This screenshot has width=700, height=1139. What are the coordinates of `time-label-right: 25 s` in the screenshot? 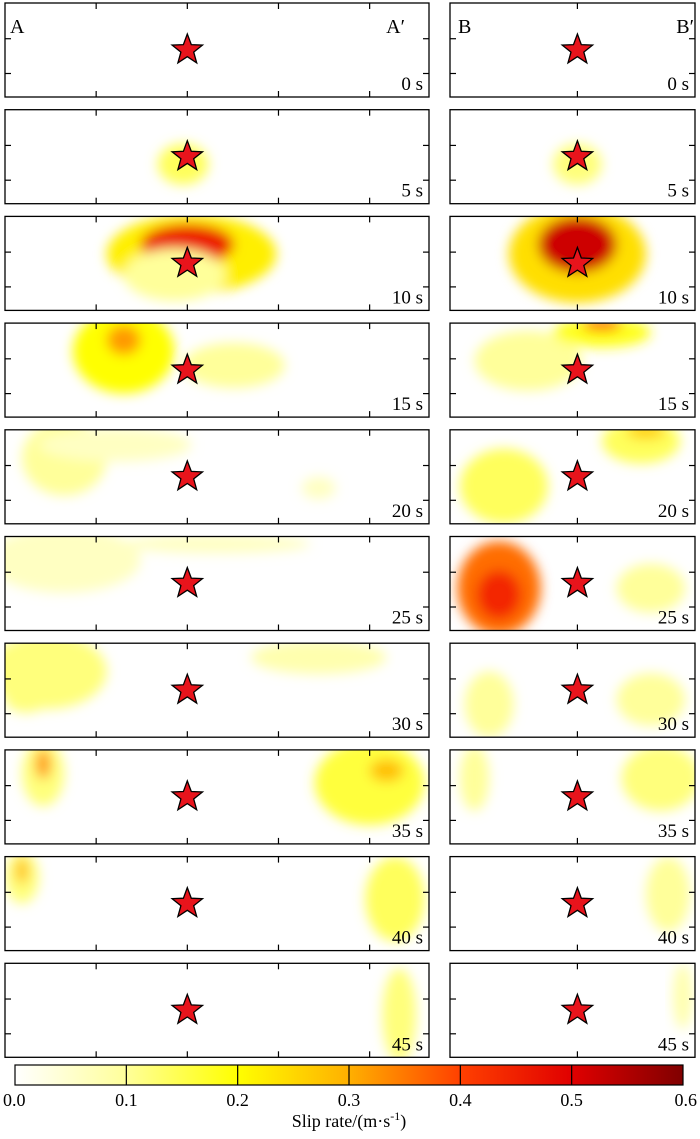 It's located at (673, 618).